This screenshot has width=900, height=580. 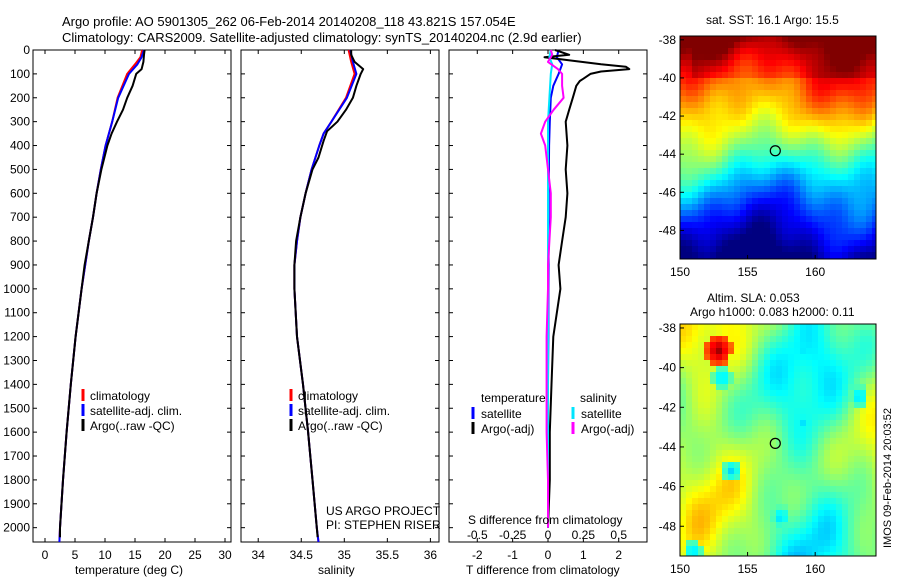 What do you see at coordinates (680, 272) in the screenshot?
I see `map-x-tick-label: 150` at bounding box center [680, 272].